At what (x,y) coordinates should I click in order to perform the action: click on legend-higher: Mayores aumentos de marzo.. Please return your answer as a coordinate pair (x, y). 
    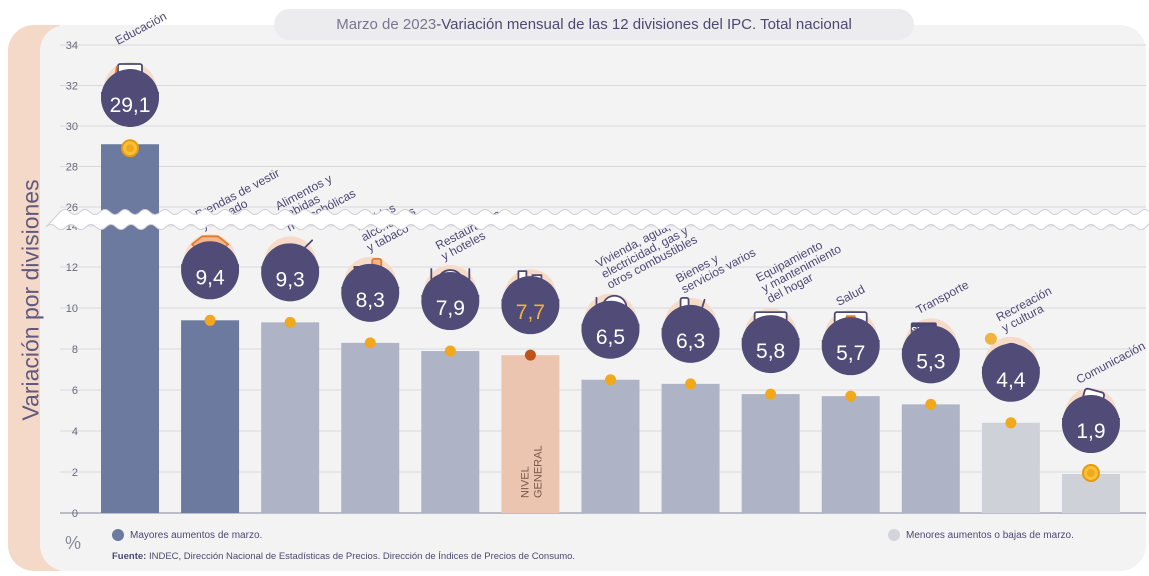
    Looking at the image, I should click on (187, 535).